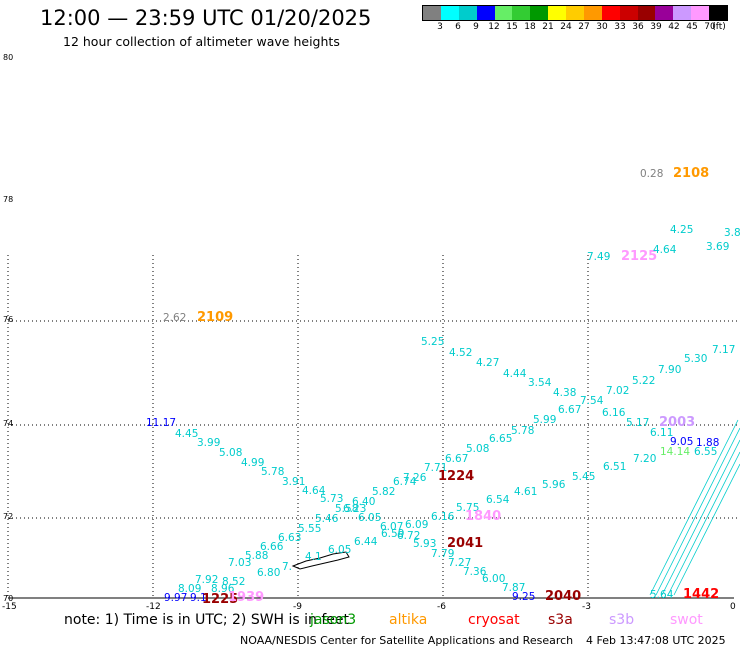 This screenshot has width=740, height=650. What do you see at coordinates (710, 27) in the screenshot?
I see `color-scale-label: 70` at bounding box center [710, 27].